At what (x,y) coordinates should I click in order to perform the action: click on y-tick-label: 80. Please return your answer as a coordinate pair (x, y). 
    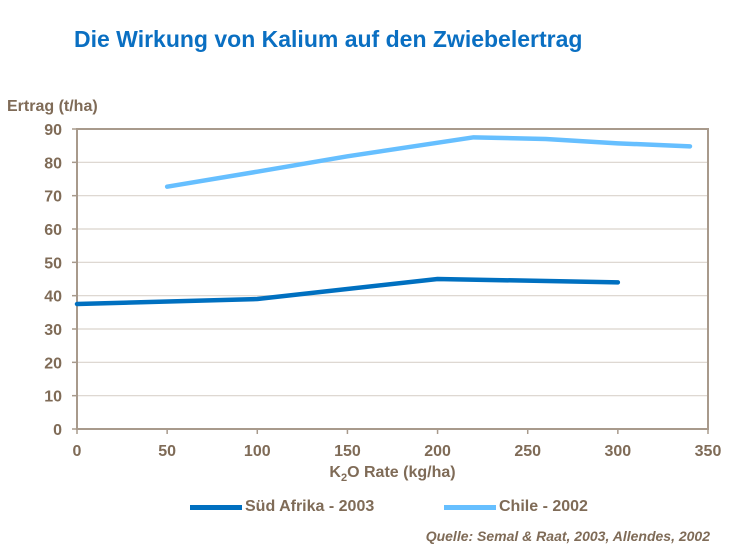
    Looking at the image, I should click on (53, 163).